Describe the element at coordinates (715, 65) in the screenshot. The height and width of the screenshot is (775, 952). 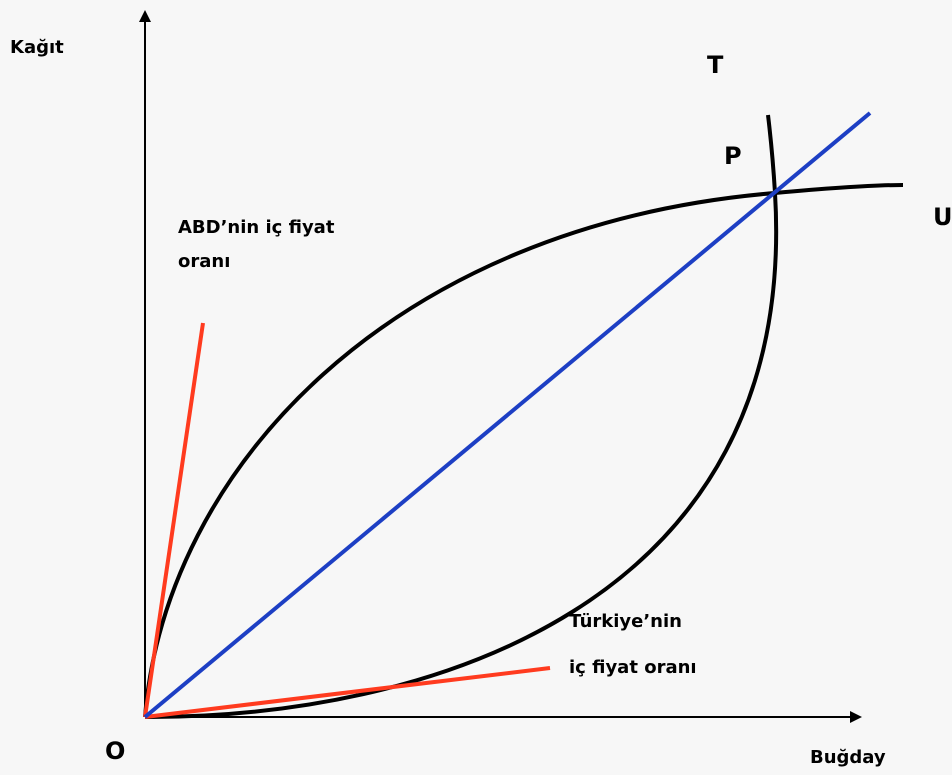
I see `curve-t-label: T` at that location.